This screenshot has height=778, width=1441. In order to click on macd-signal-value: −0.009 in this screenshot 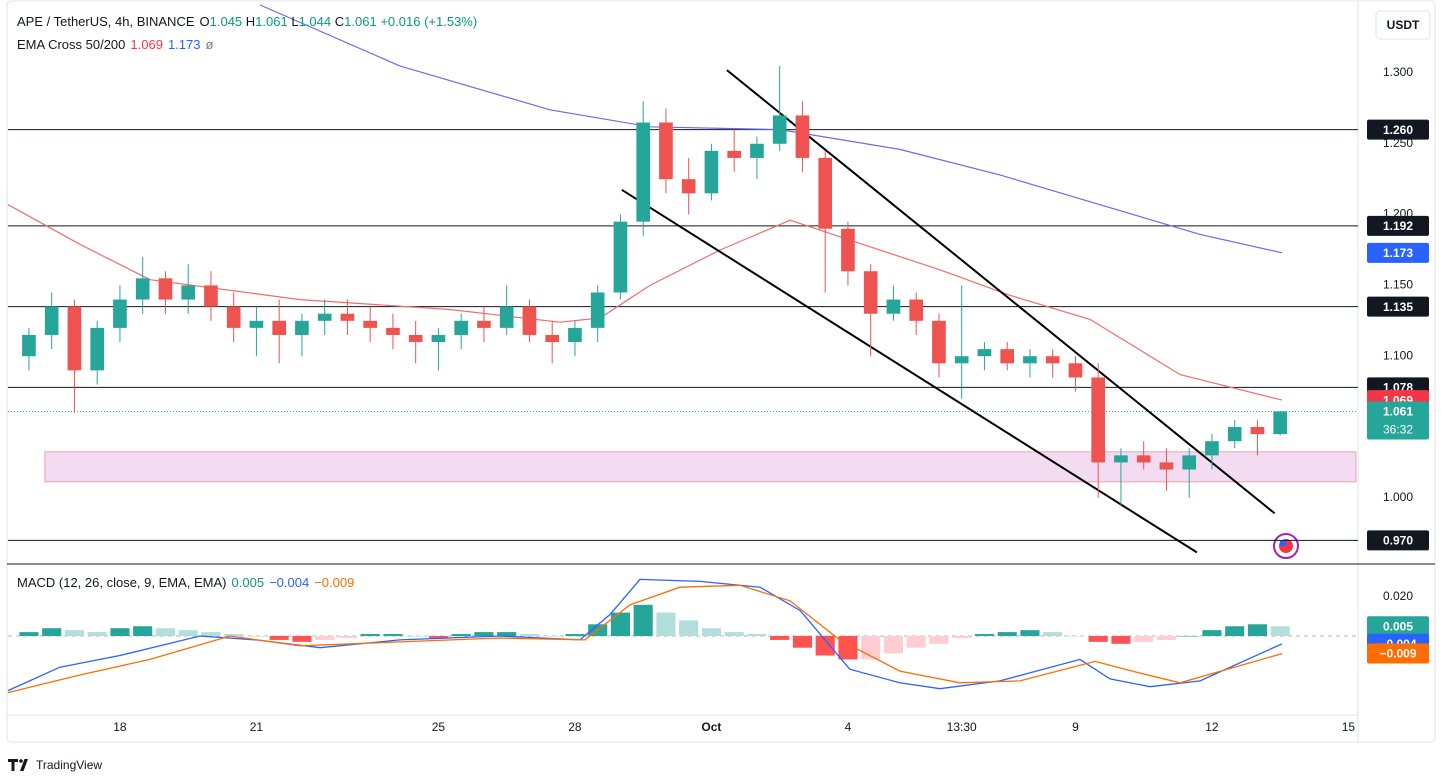, I will do `click(334, 582)`.